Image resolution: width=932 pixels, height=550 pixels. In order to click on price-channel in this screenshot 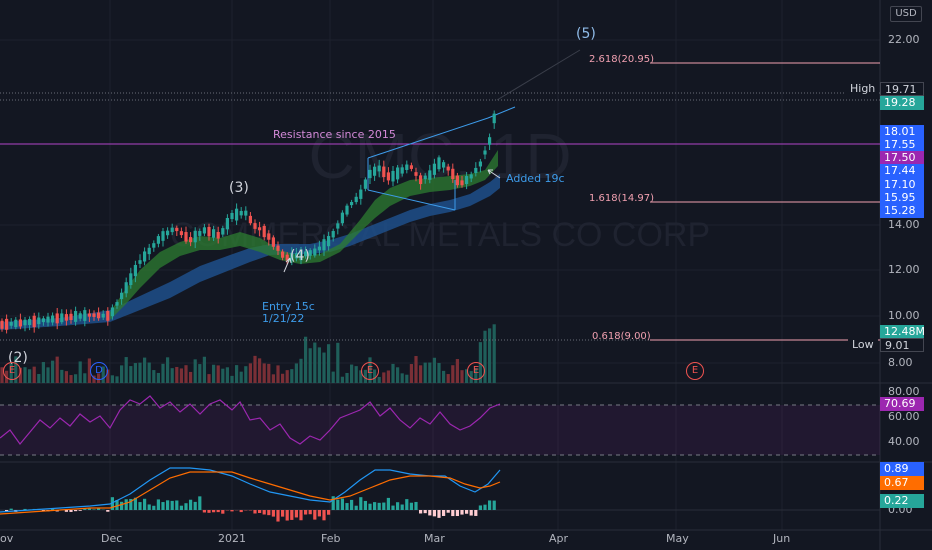, I will do `click(441, 158)`.